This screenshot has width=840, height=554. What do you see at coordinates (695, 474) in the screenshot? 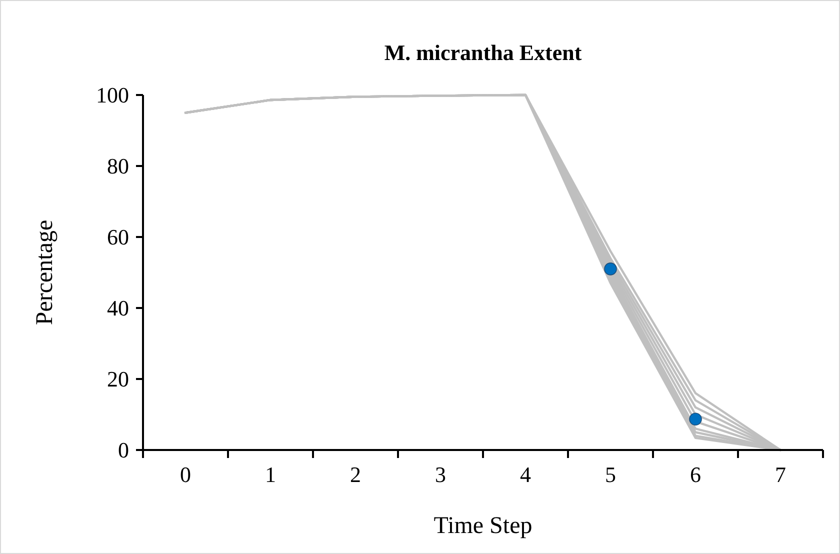
I see `x-tick-label: 6` at bounding box center [695, 474].